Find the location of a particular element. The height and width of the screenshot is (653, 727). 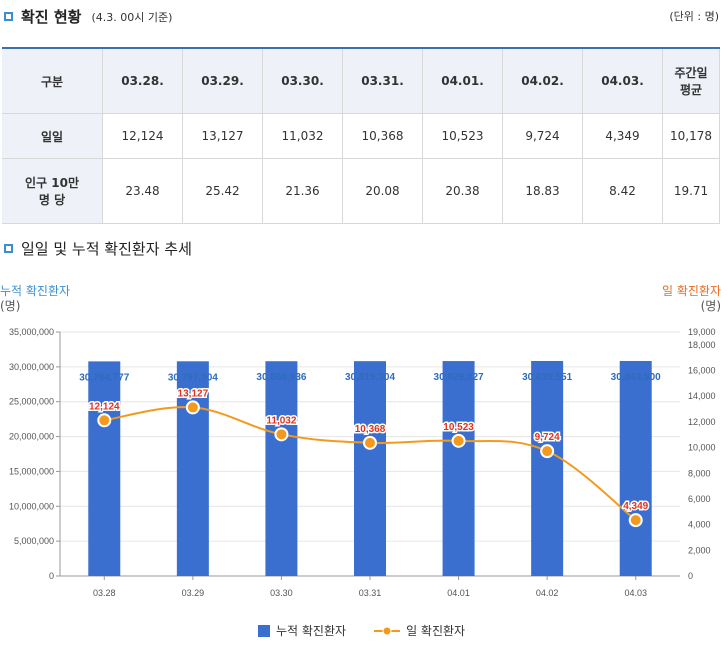

section-title: 확진 현황 is located at coordinates (51, 17).